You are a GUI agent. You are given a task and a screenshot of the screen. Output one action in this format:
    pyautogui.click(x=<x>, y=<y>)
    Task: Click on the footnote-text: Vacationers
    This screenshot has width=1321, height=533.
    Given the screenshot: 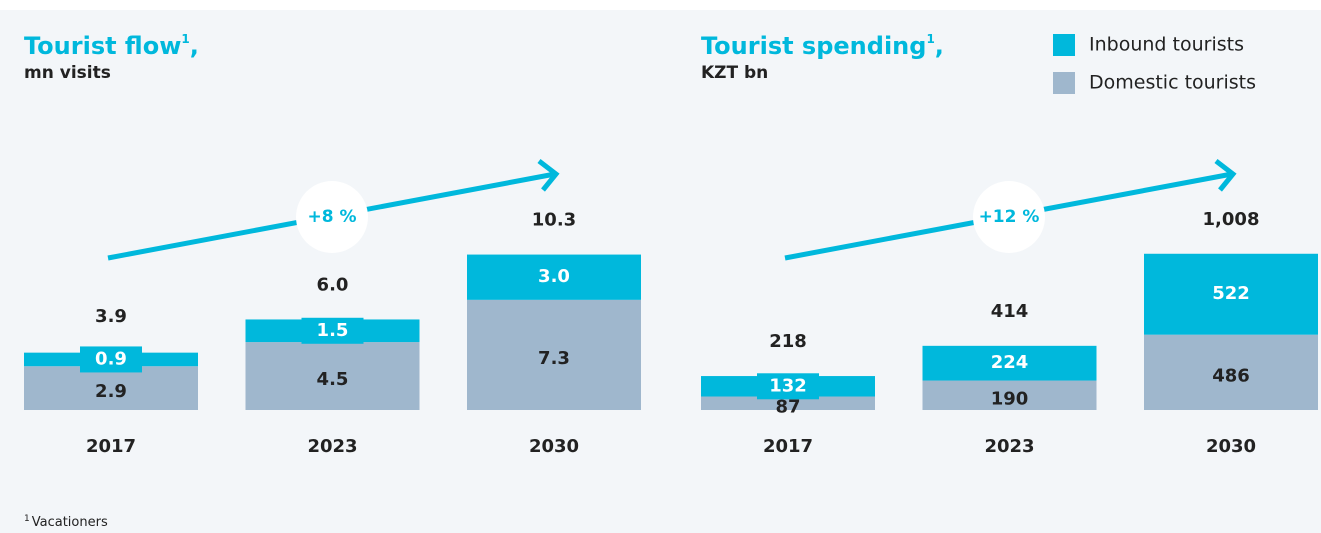 What is the action you would take?
    pyautogui.click(x=70, y=522)
    